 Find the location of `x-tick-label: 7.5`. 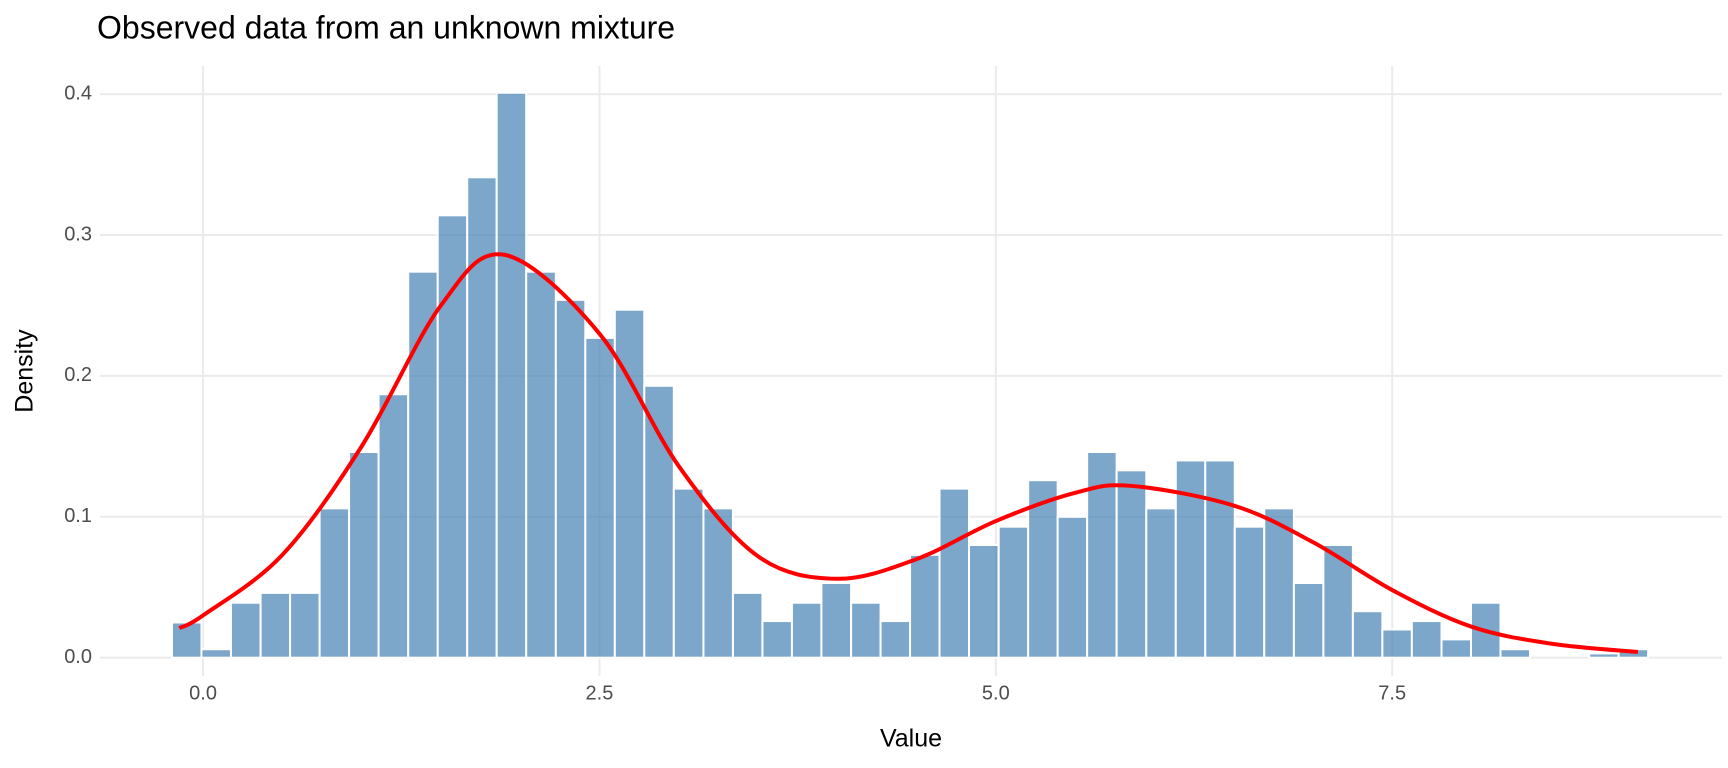

x-tick-label: 7.5 is located at coordinates (1392, 693).